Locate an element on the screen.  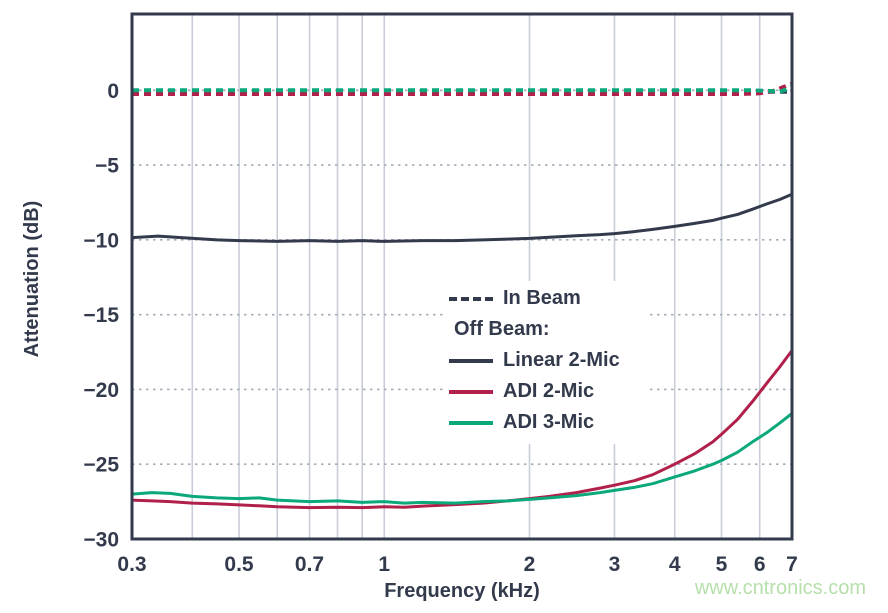
series-line-in-beam-adi-2-mic is located at coordinates (462, 88).